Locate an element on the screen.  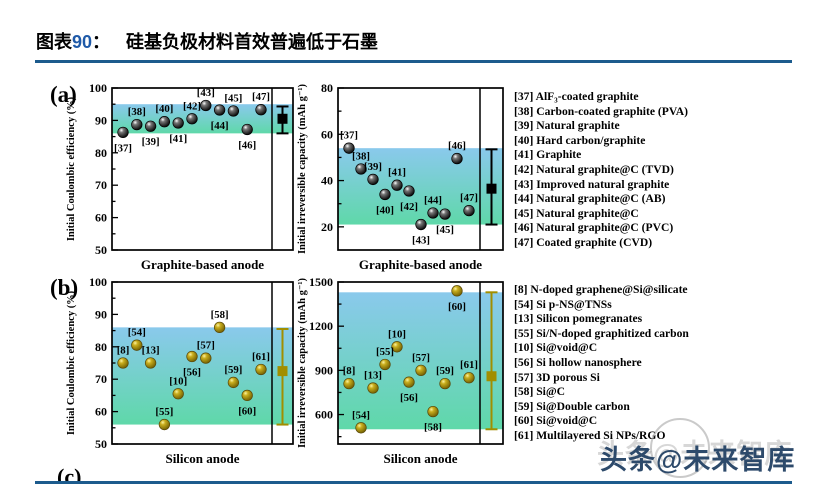
svg-text: 60 is located at coordinates (101, 412).